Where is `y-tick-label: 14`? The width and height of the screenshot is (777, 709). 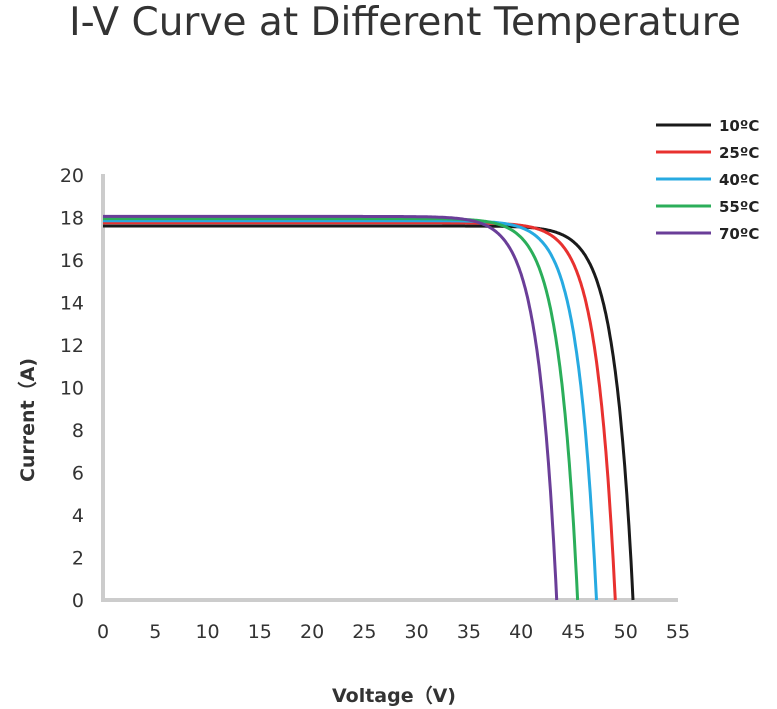
y-tick-label: 14 is located at coordinates (72, 304).